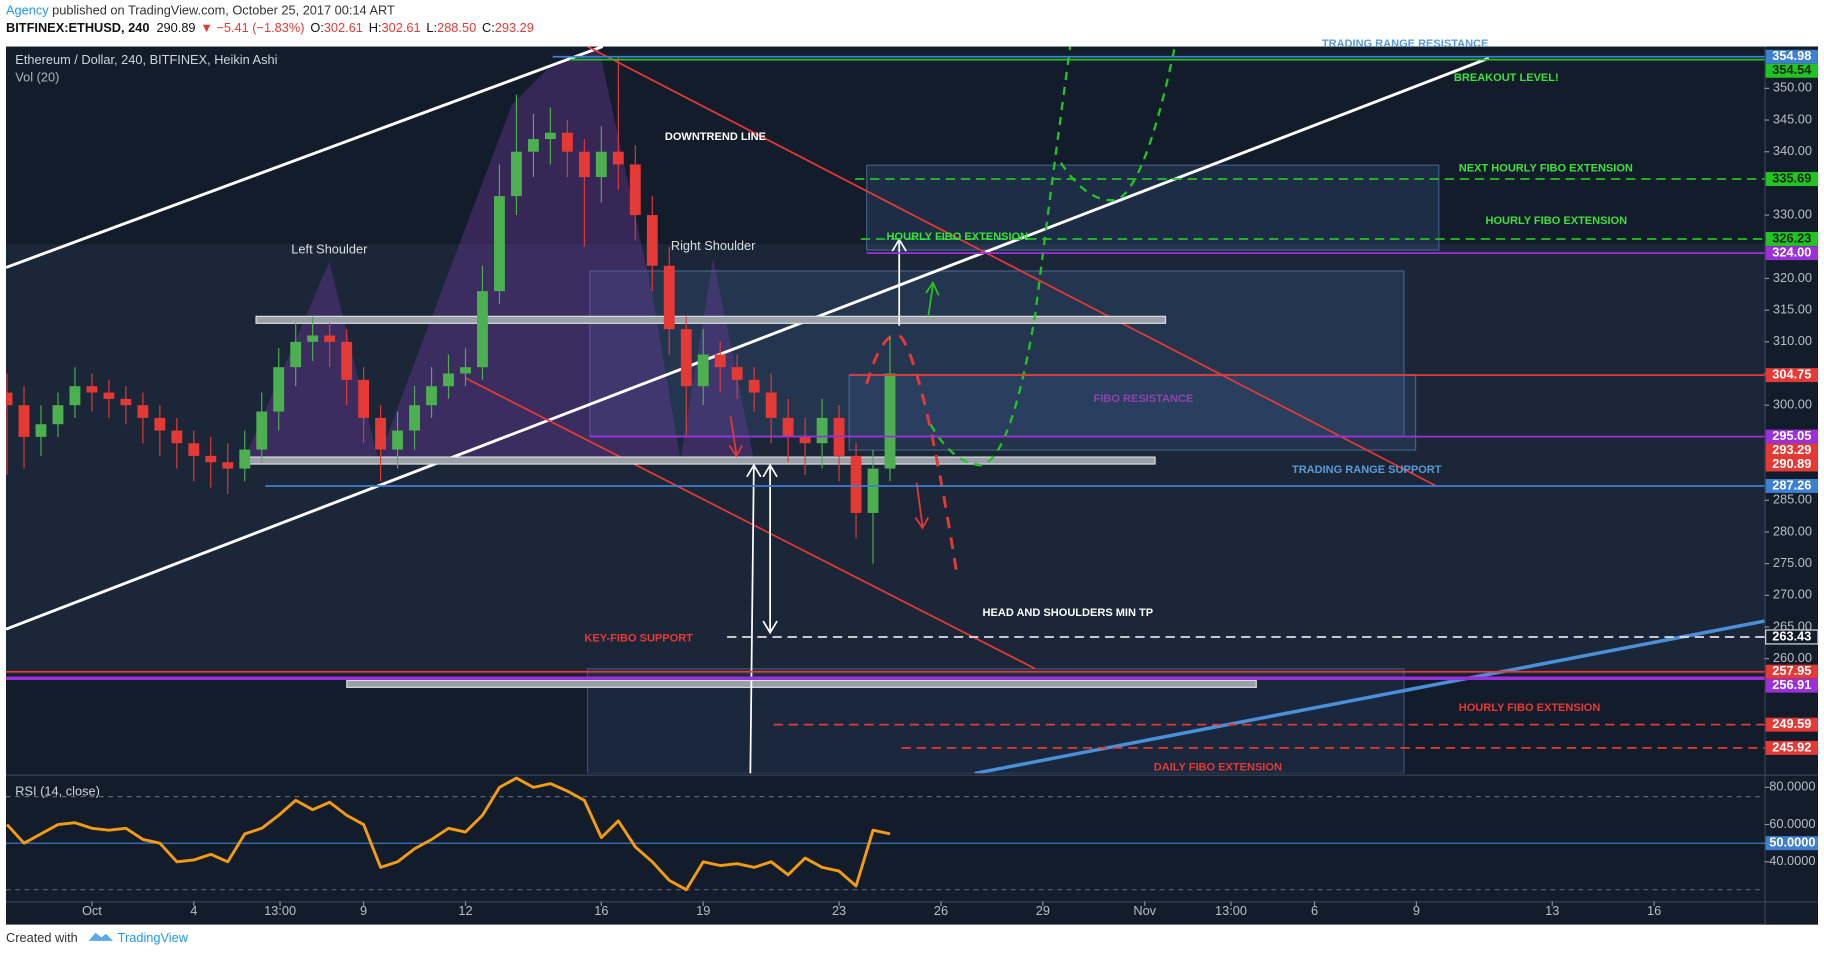  I want to click on price-label: 354.54, so click(1792, 69).